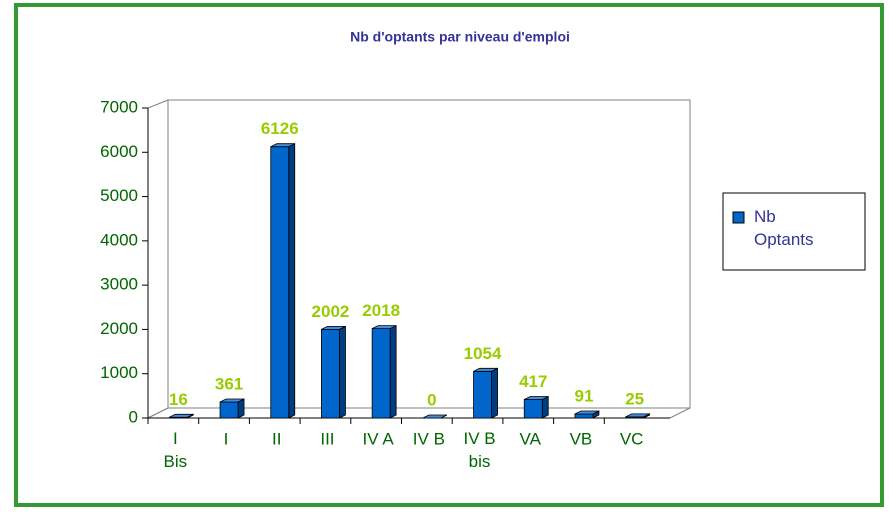 This screenshot has width=889, height=512. I want to click on data-label: 361, so click(229, 383).